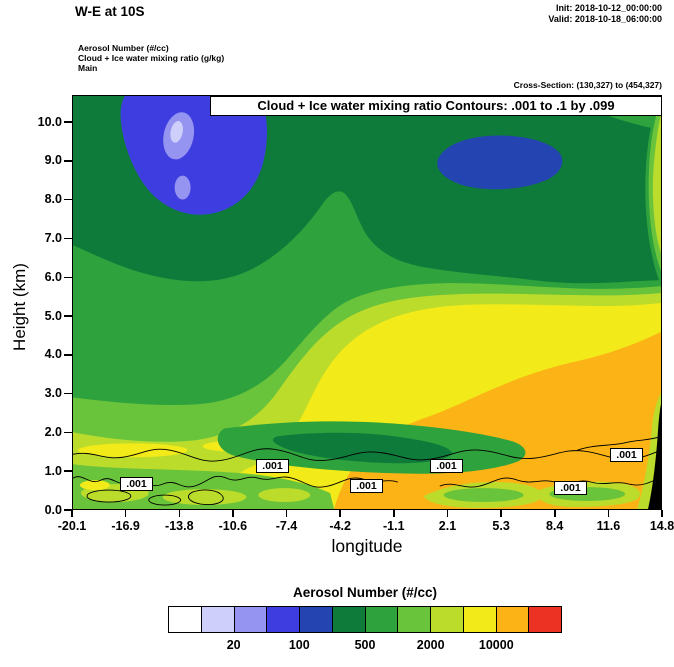  What do you see at coordinates (49, 121) in the screenshot?
I see `y-tick-label: 10.0` at bounding box center [49, 121].